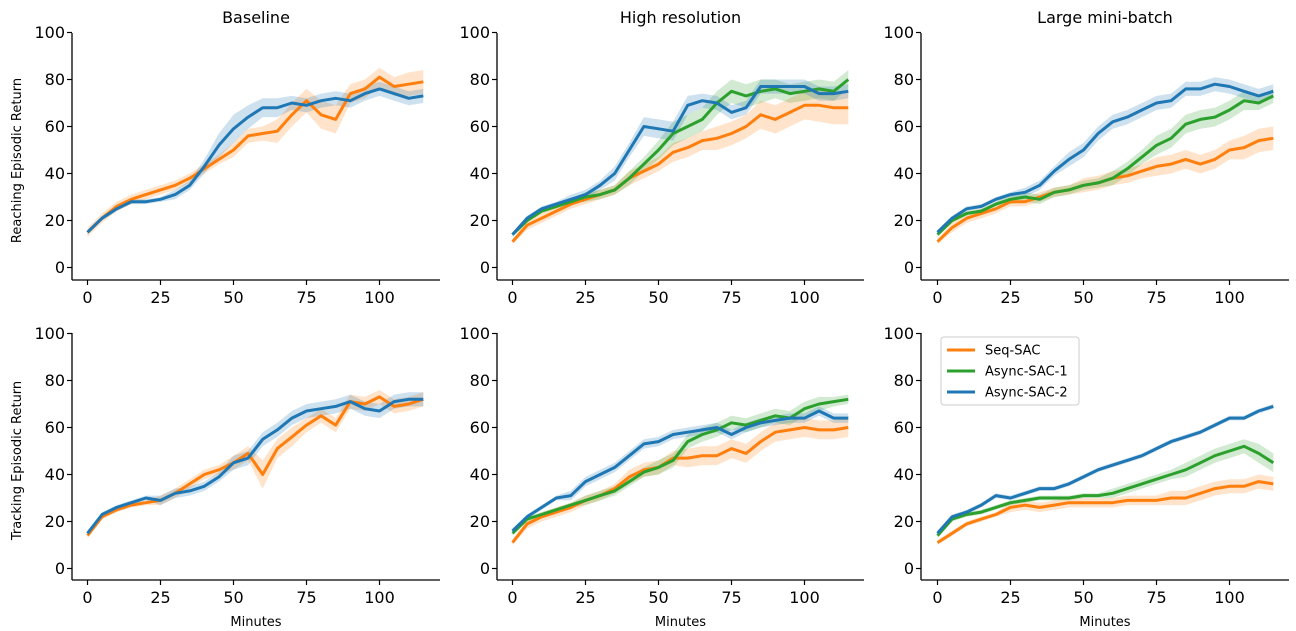 The image size is (1296, 631). I want to click on x-axis-label: Minutes, so click(1104, 622).